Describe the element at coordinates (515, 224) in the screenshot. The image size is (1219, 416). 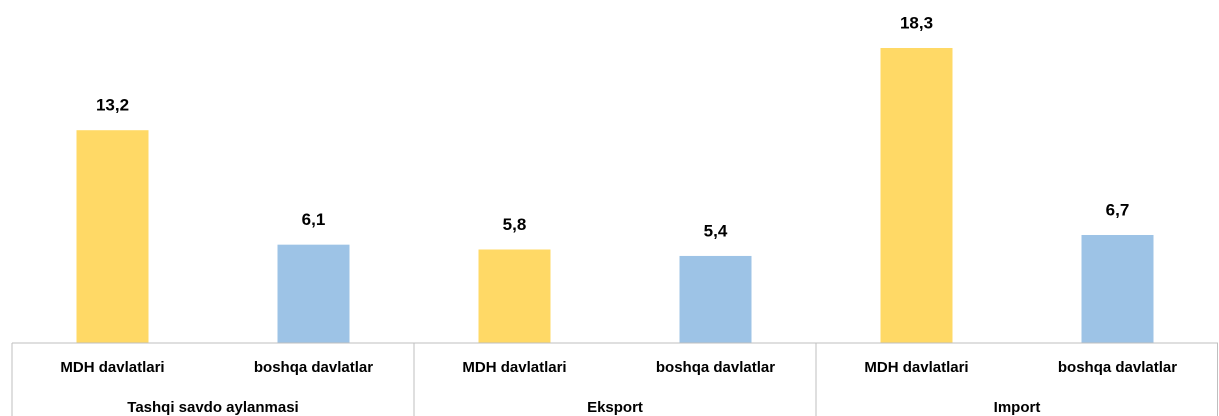
I see `value-label: 5,8` at that location.